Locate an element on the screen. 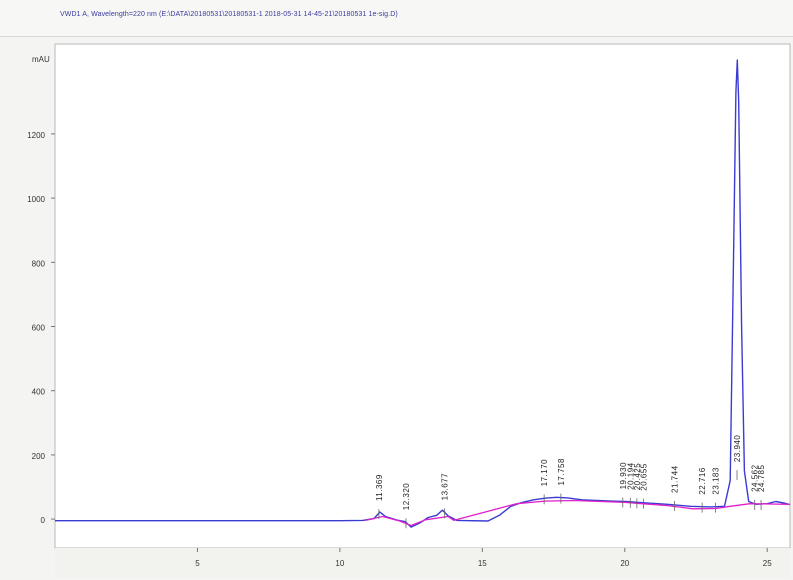 The height and width of the screenshot is (580, 793). peak-label: 11.369 is located at coordinates (379, 487).